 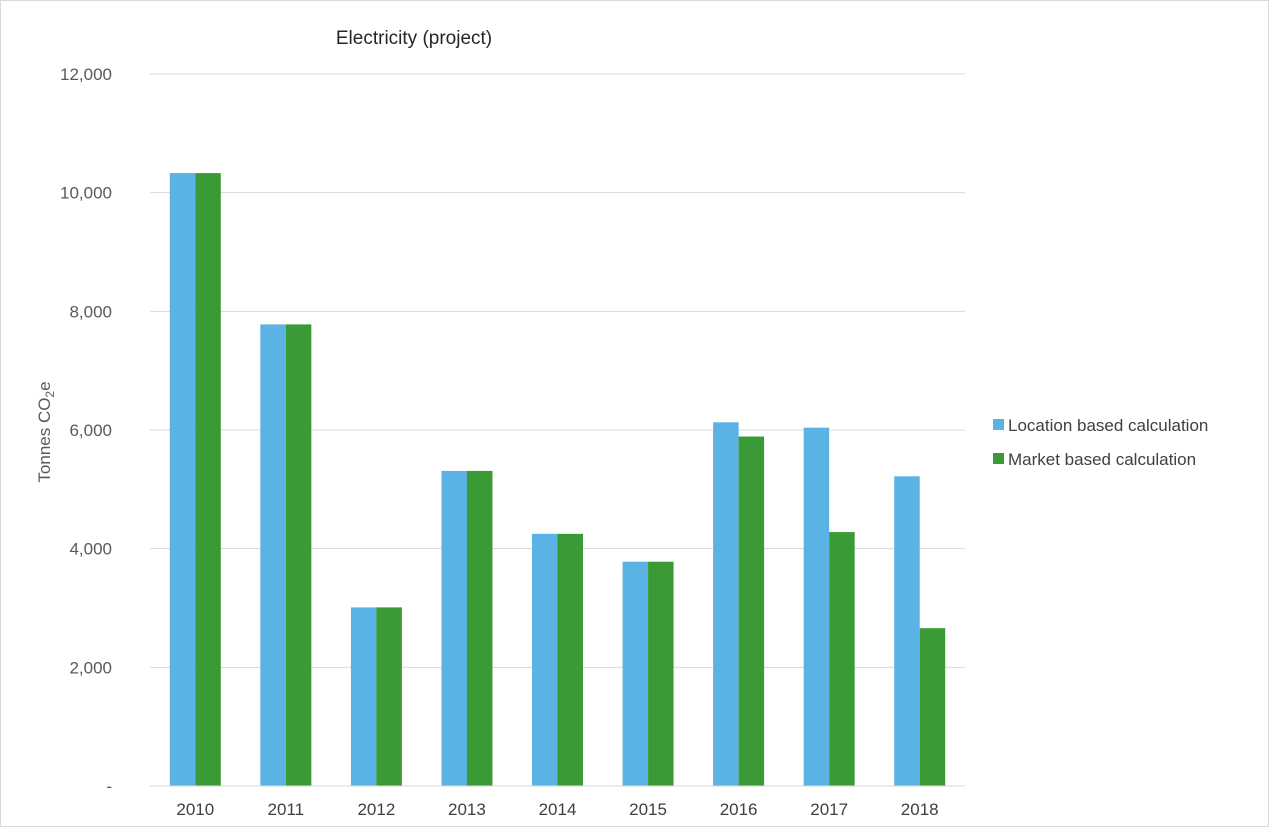 What do you see at coordinates (479, 628) in the screenshot?
I see `bar-market-2013` at bounding box center [479, 628].